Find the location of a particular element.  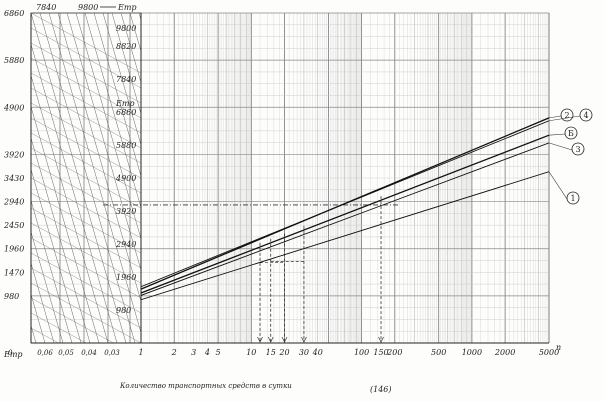

y-outer-tick-label: 3920 is located at coordinates (14, 154).